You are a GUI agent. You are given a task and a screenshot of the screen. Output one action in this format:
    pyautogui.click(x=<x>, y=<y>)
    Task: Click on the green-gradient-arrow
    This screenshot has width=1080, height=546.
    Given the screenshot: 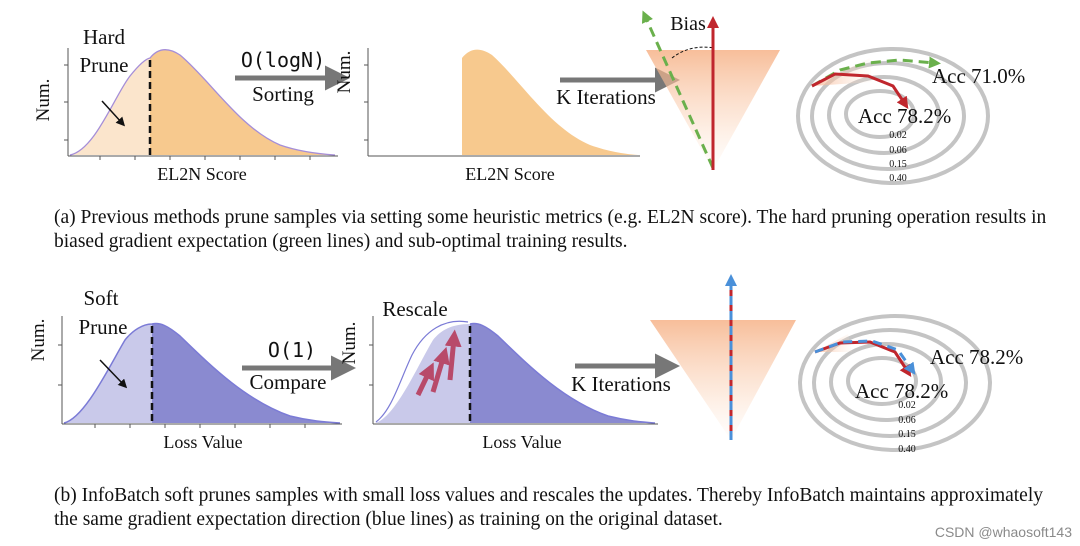 What is the action you would take?
    pyautogui.click(x=678, y=89)
    